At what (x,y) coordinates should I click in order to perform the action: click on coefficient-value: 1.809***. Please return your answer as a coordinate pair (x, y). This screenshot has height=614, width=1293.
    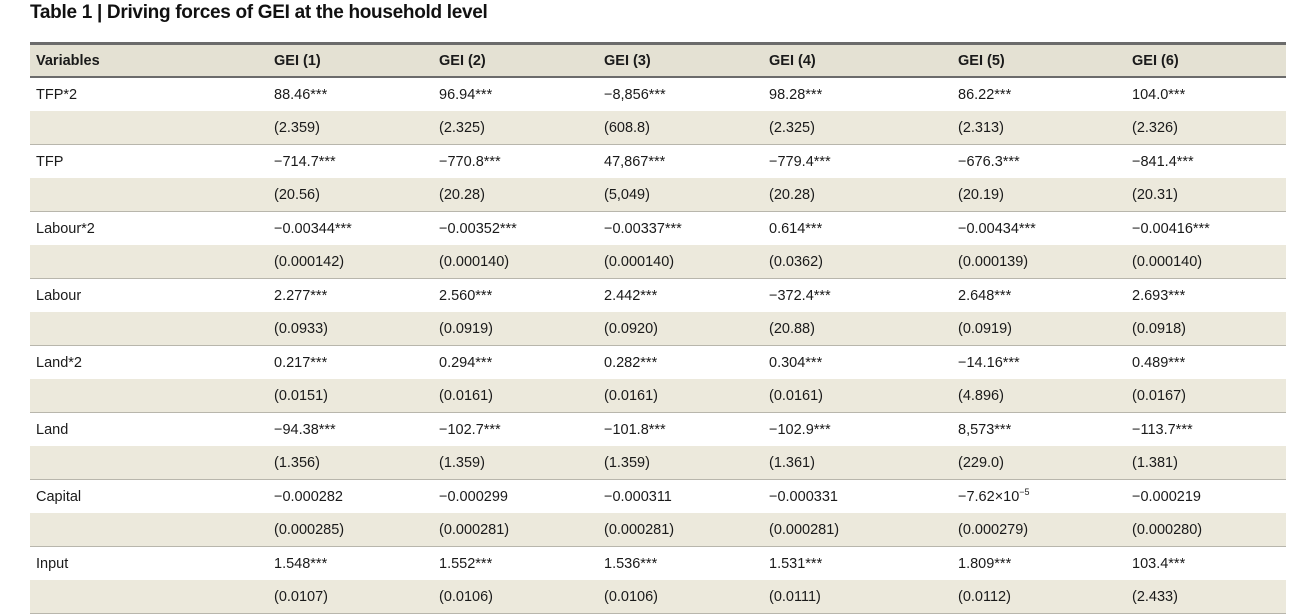
    Looking at the image, I should click on (985, 563).